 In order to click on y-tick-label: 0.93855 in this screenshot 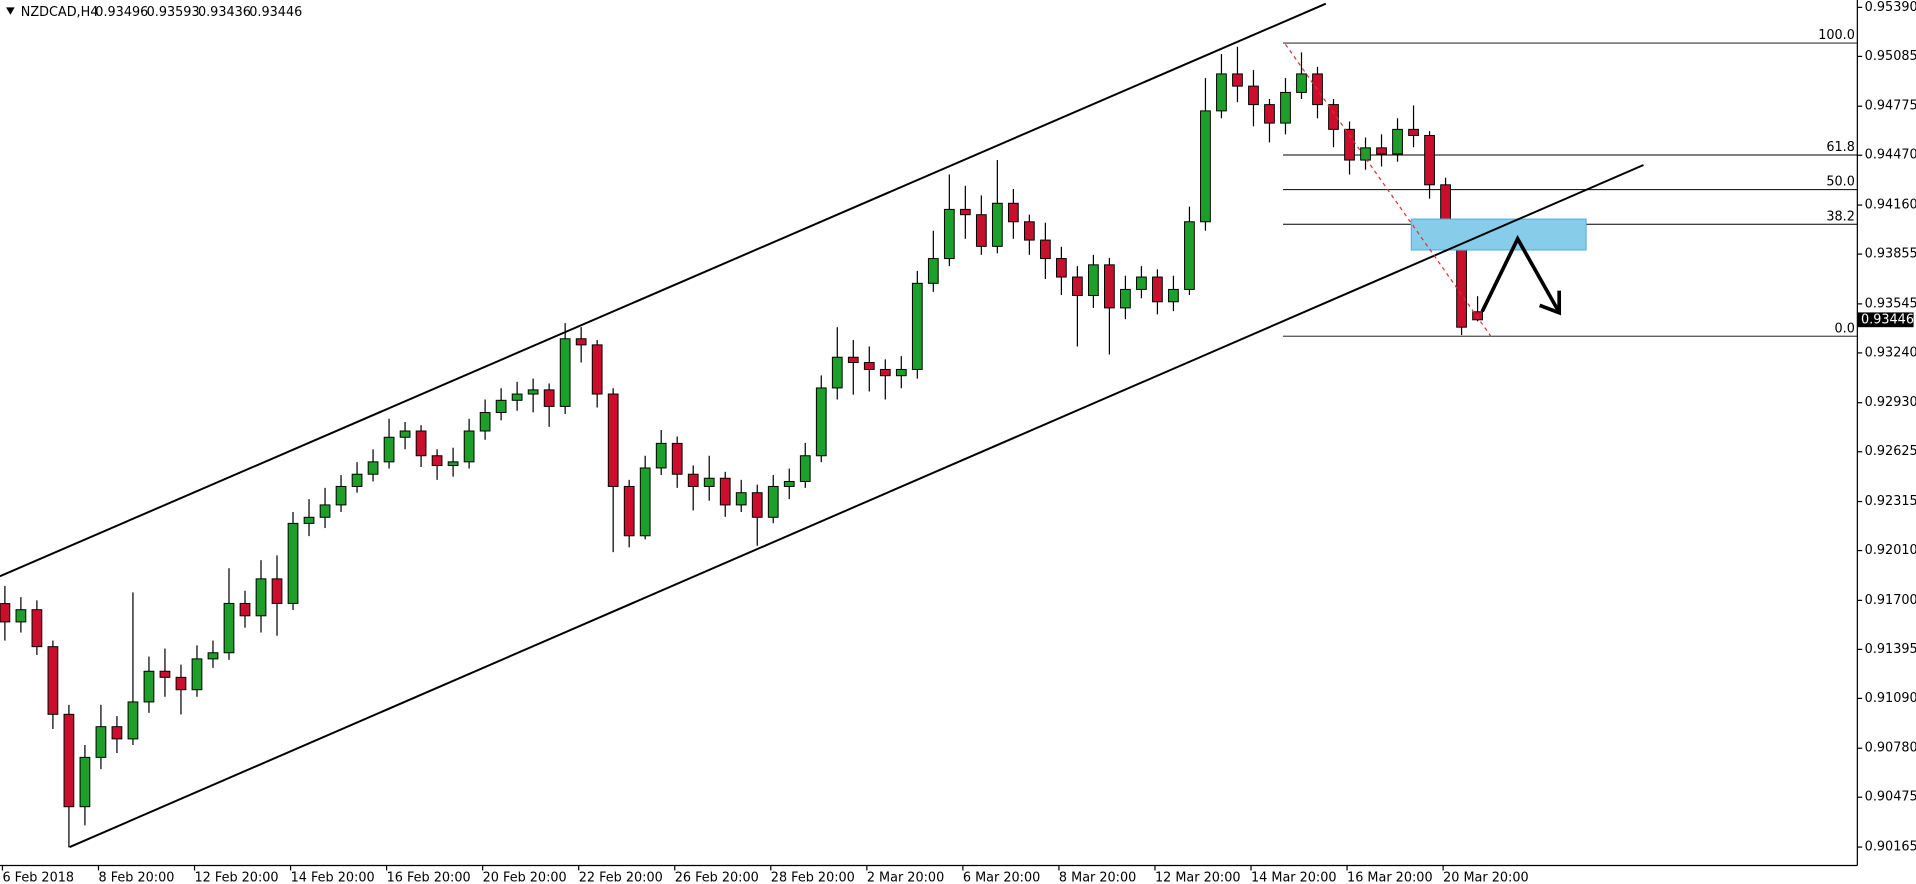, I will do `click(1890, 254)`.